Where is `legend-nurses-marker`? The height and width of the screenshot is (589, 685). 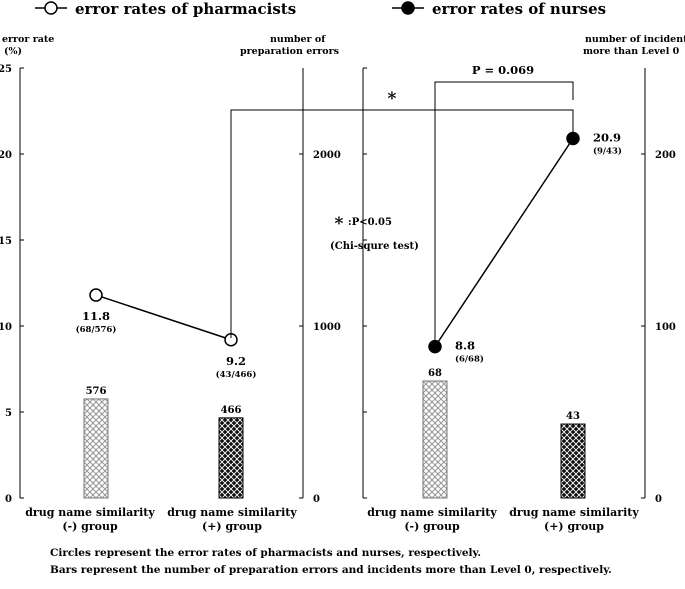
legend-nurses-marker is located at coordinates (408, 8).